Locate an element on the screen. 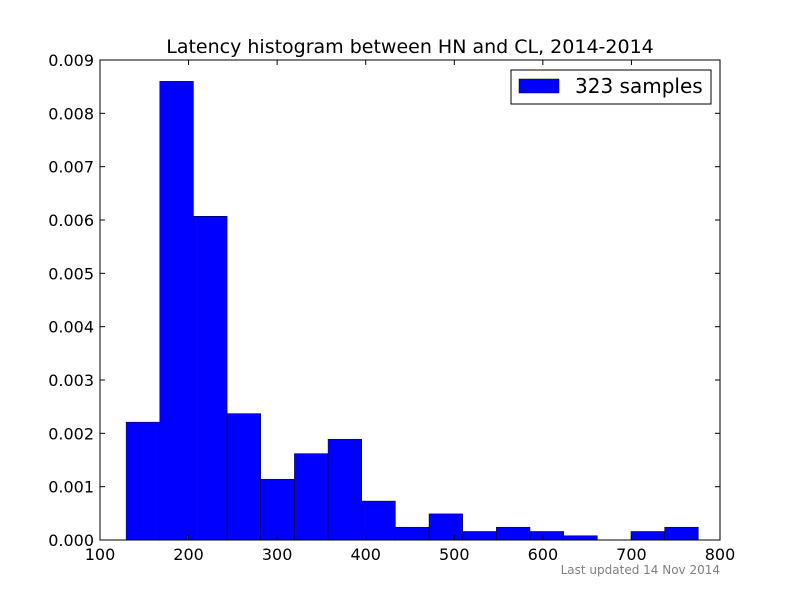  y-tick-label: 0.003 is located at coordinates (71, 380).